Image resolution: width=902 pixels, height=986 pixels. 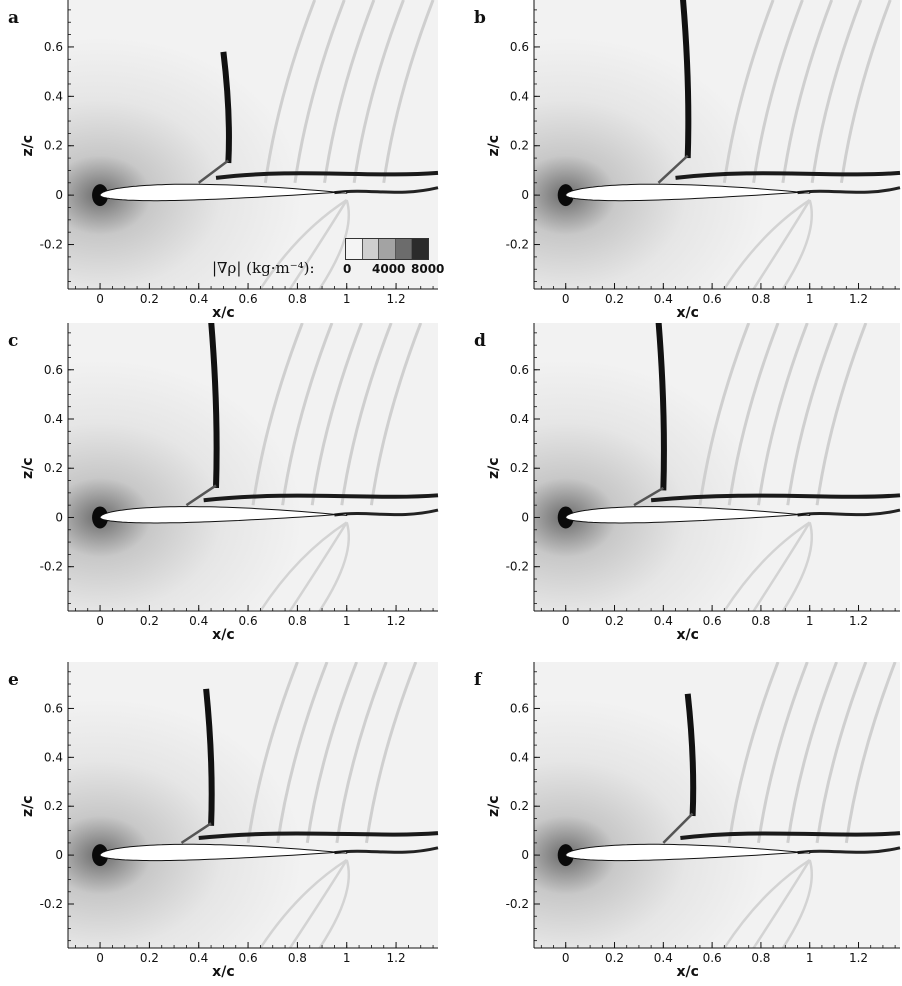 What do you see at coordinates (14, 18) in the screenshot?
I see `panel-letter-a: a` at bounding box center [14, 18].